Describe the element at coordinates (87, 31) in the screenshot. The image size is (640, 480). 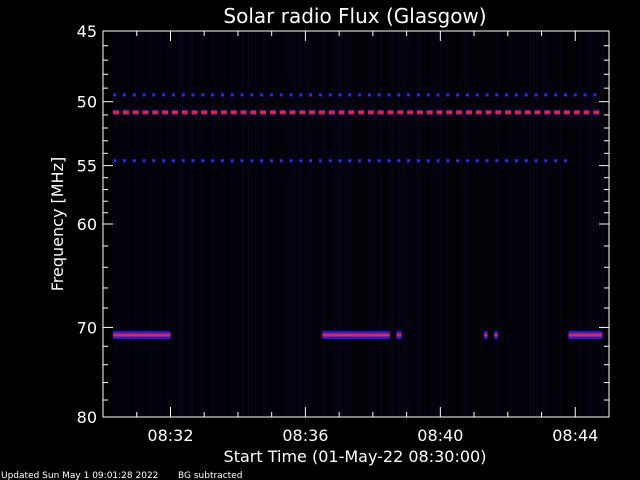
I see `y-tick-label: 45` at that location.